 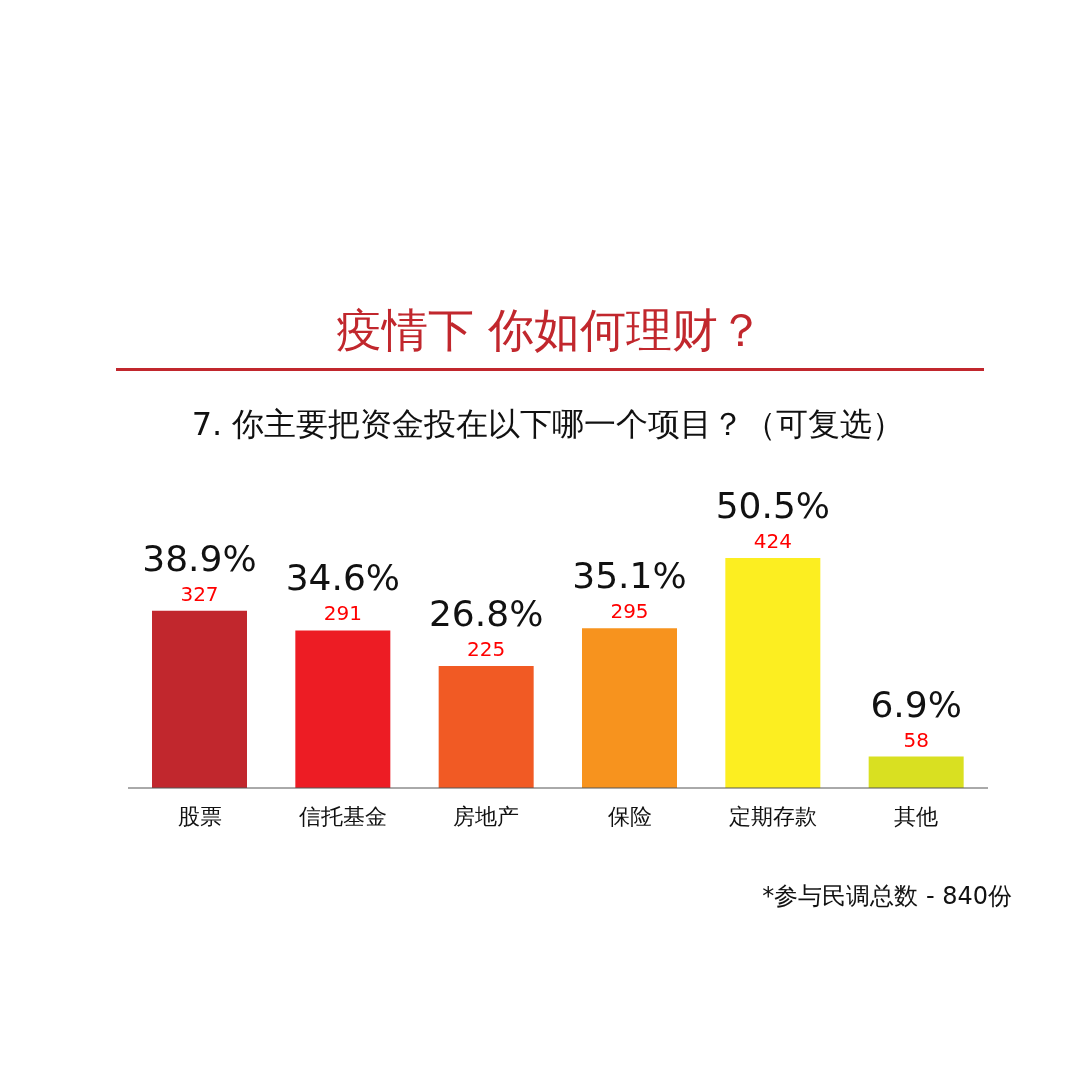 I want to click on data-label: 34.6%, so click(x=343, y=578).